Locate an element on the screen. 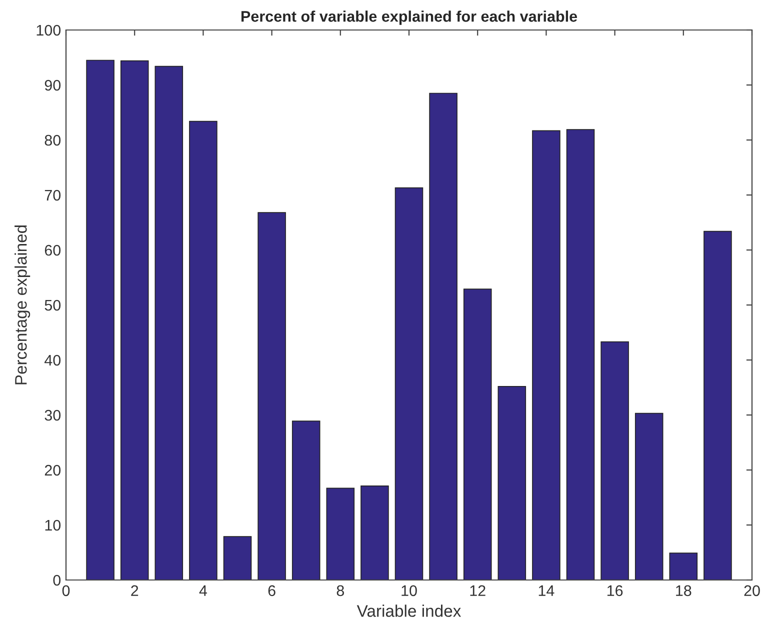  y-tick-label: 90 is located at coordinates (52, 85).